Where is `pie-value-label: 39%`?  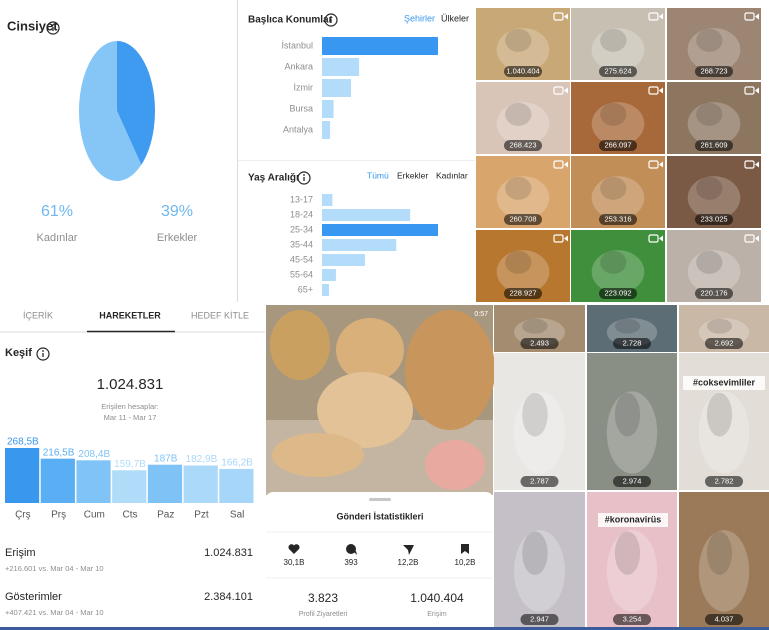 pie-value-label: 39% is located at coordinates (177, 211).